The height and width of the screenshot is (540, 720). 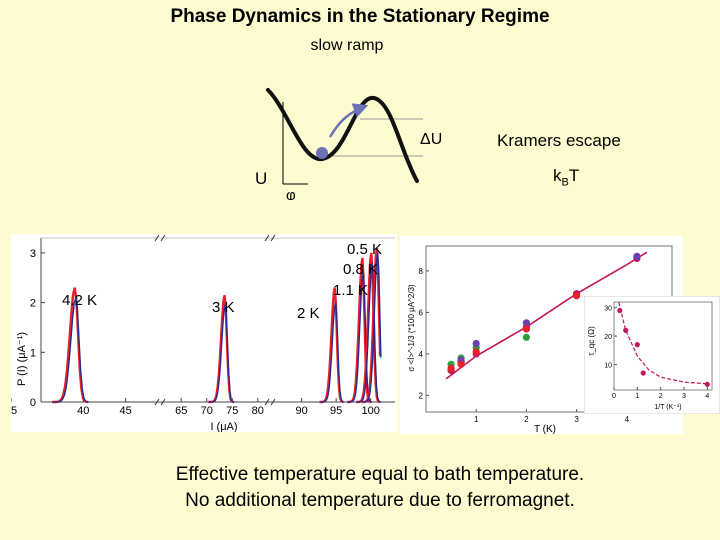 What do you see at coordinates (667, 407) in the screenshot?
I see `inset-x-axis-label: 1/T (K⁻¹)` at bounding box center [667, 407].